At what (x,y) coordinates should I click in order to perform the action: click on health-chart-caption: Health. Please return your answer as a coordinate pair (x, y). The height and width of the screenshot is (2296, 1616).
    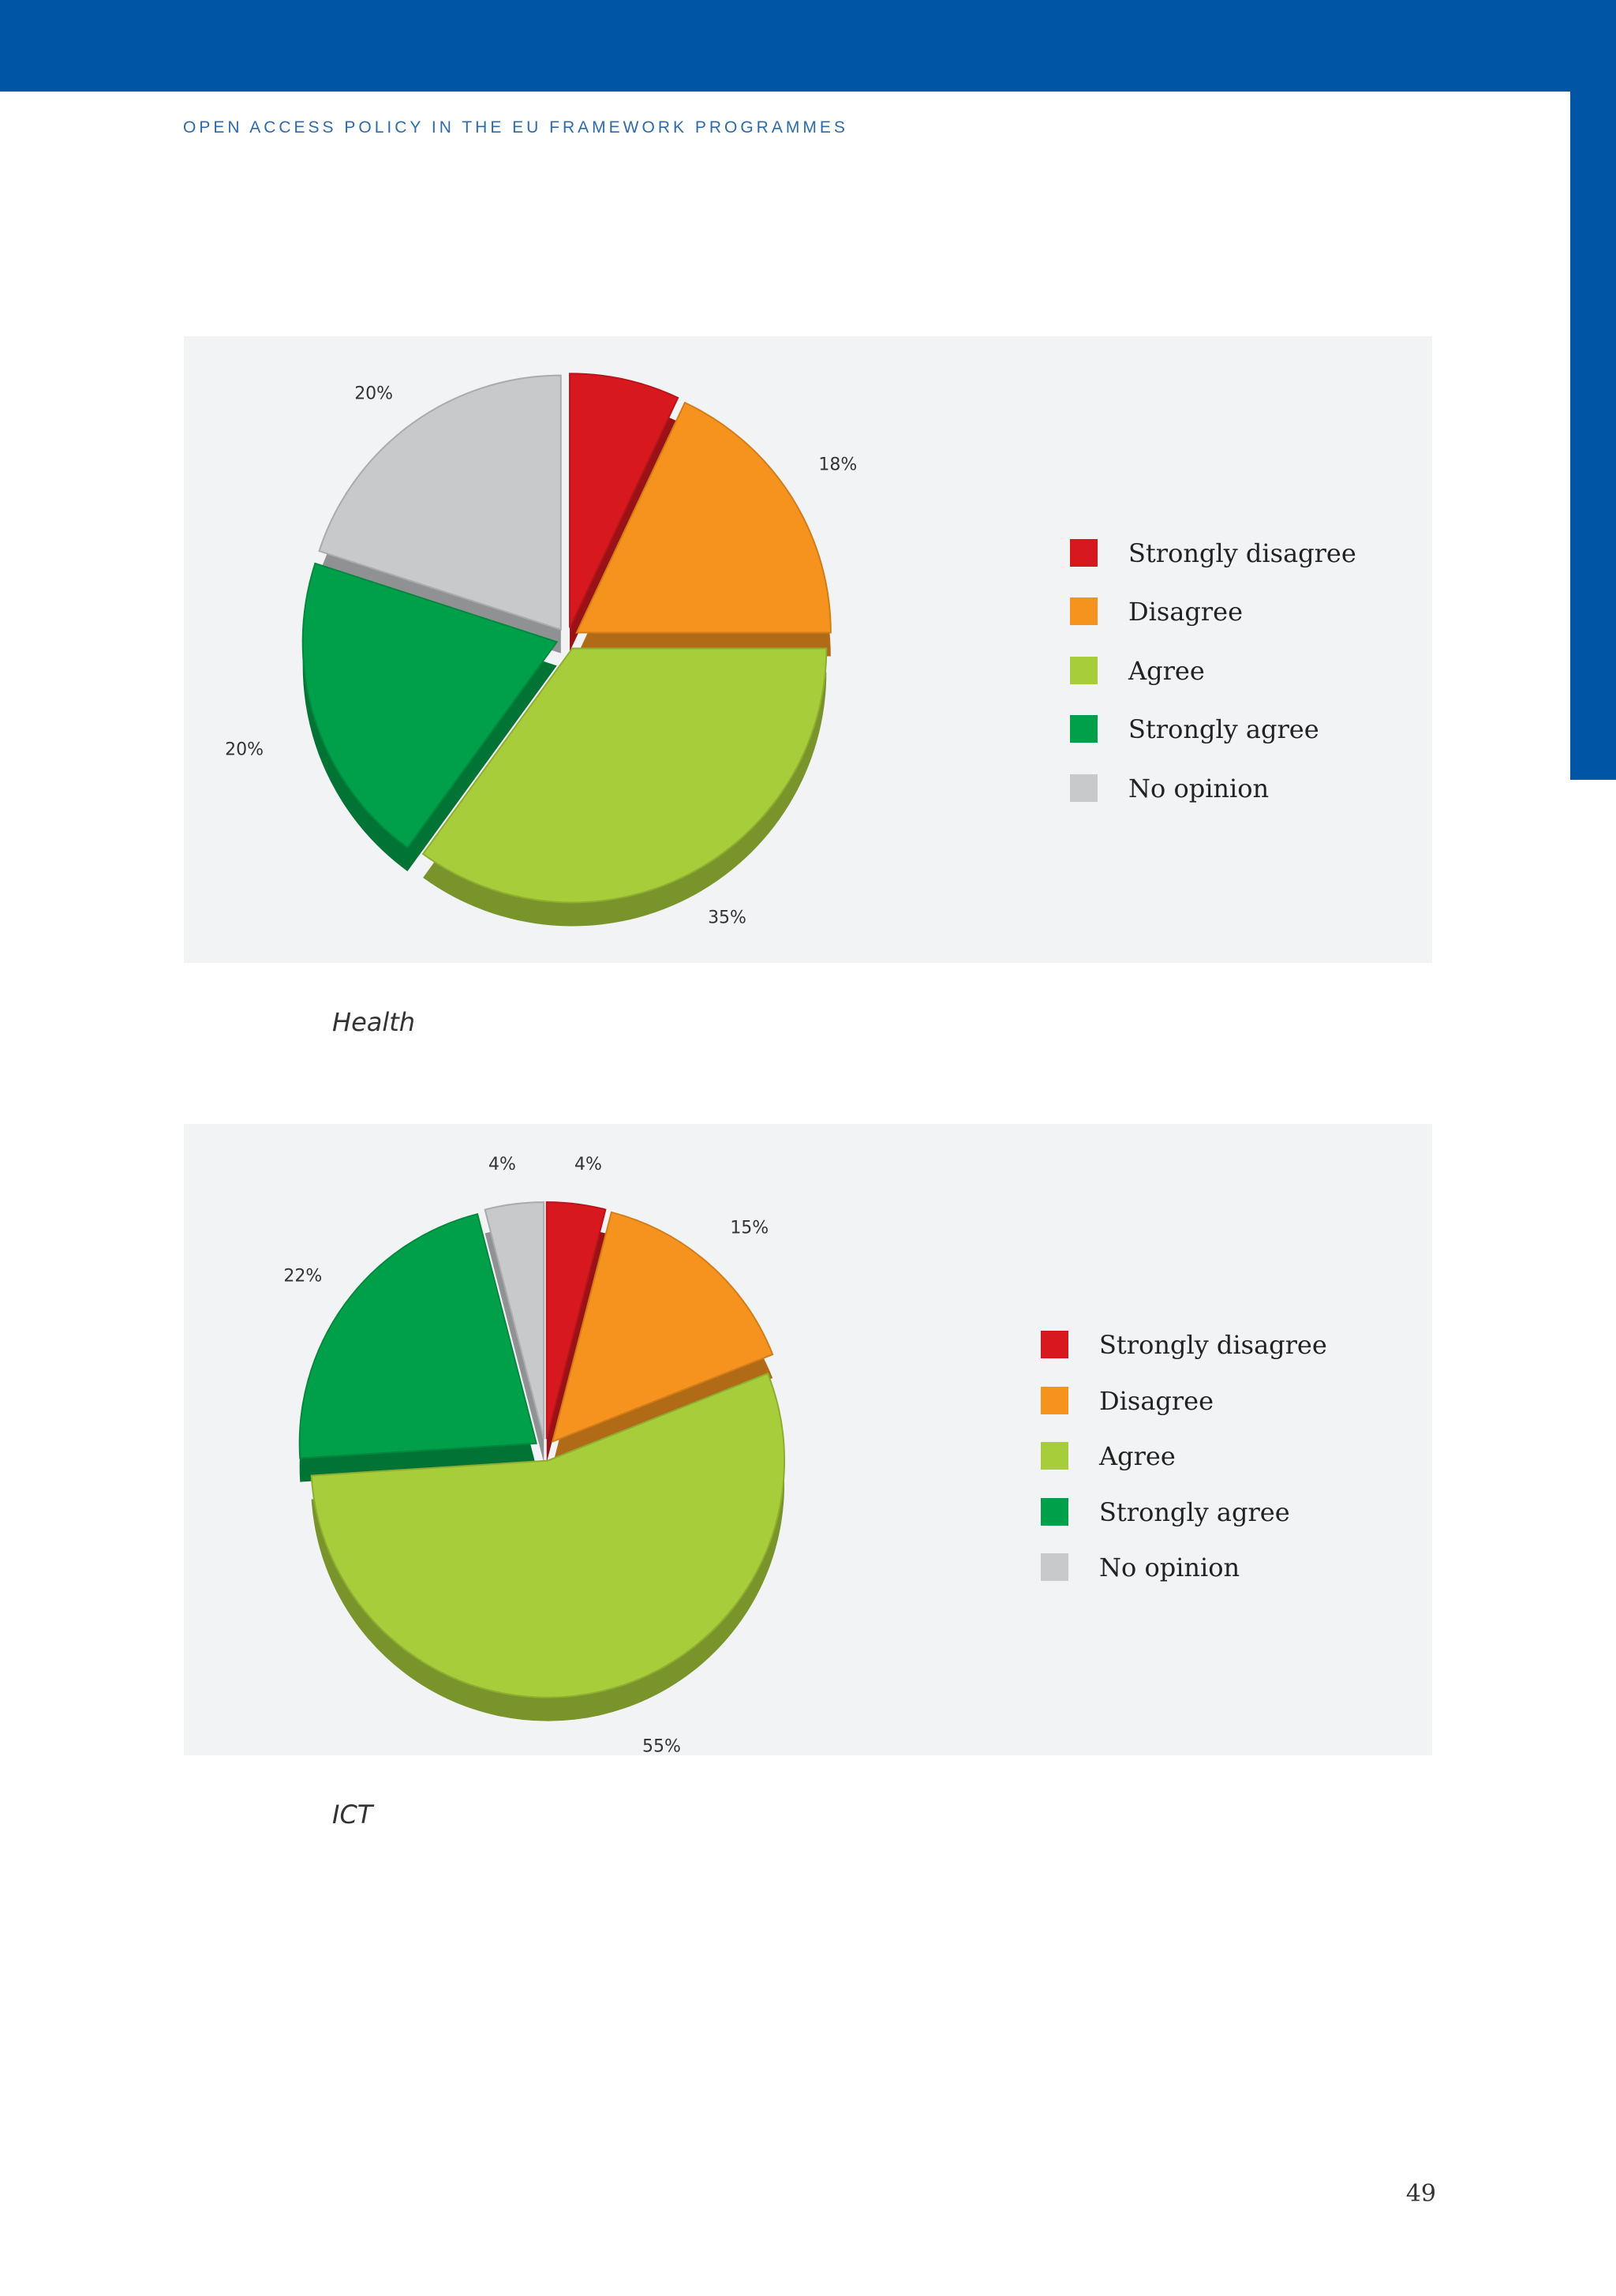
    Looking at the image, I should click on (374, 1022).